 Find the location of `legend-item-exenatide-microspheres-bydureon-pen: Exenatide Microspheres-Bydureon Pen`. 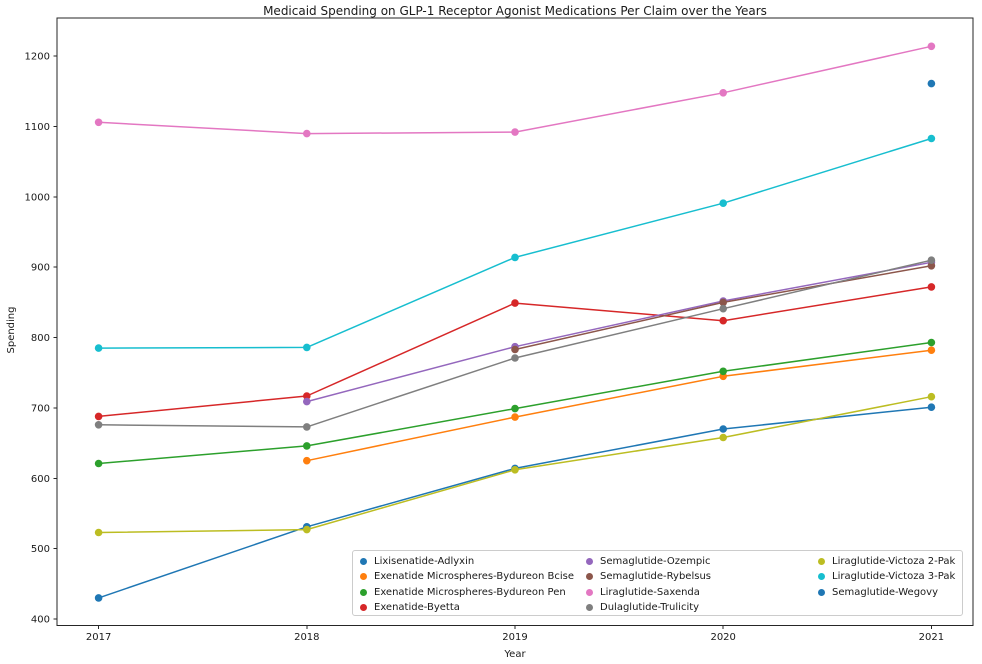

legend-item-exenatide-microspheres-bydureon-pen: Exenatide Microspheres-Bydureon Pen is located at coordinates (466, 592).